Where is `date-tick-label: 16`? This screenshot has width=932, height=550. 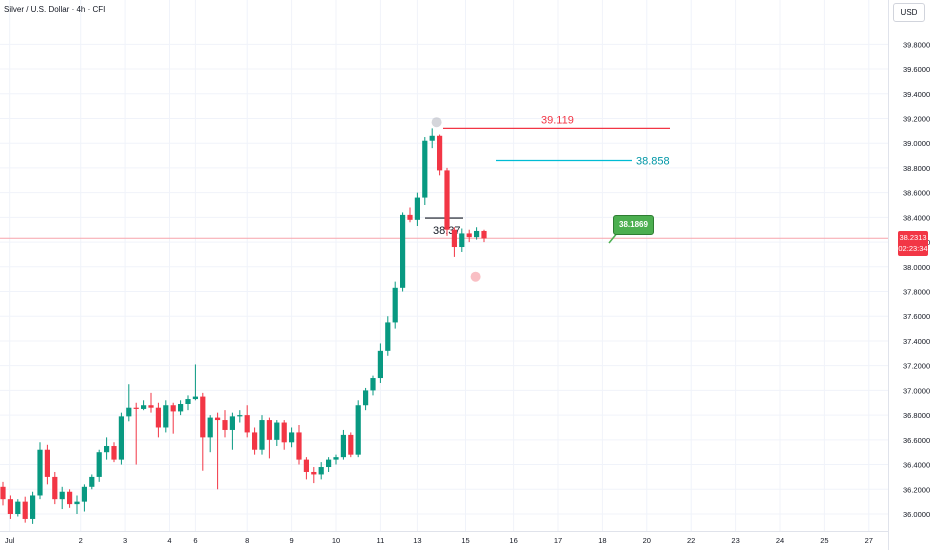 date-tick-label: 16 is located at coordinates (513, 540).